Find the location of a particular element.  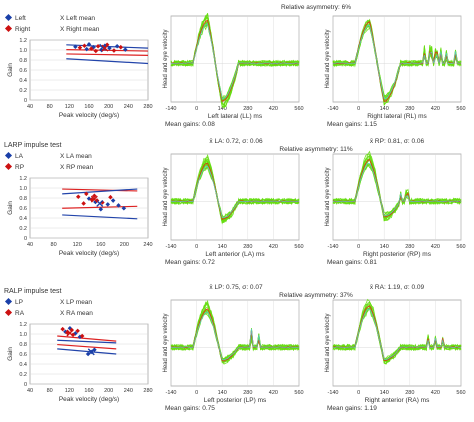

relative-asymmetry: Relative asymmetry: 37% is located at coordinates (316, 295).